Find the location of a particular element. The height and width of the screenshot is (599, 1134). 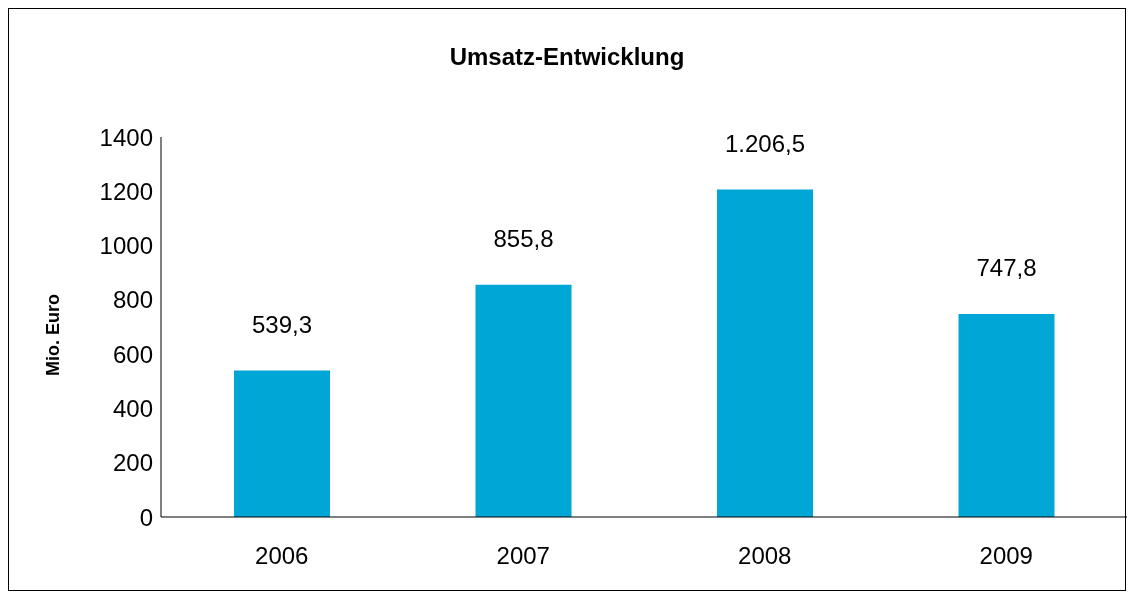

y-tick-label: 0 is located at coordinates (146, 517).